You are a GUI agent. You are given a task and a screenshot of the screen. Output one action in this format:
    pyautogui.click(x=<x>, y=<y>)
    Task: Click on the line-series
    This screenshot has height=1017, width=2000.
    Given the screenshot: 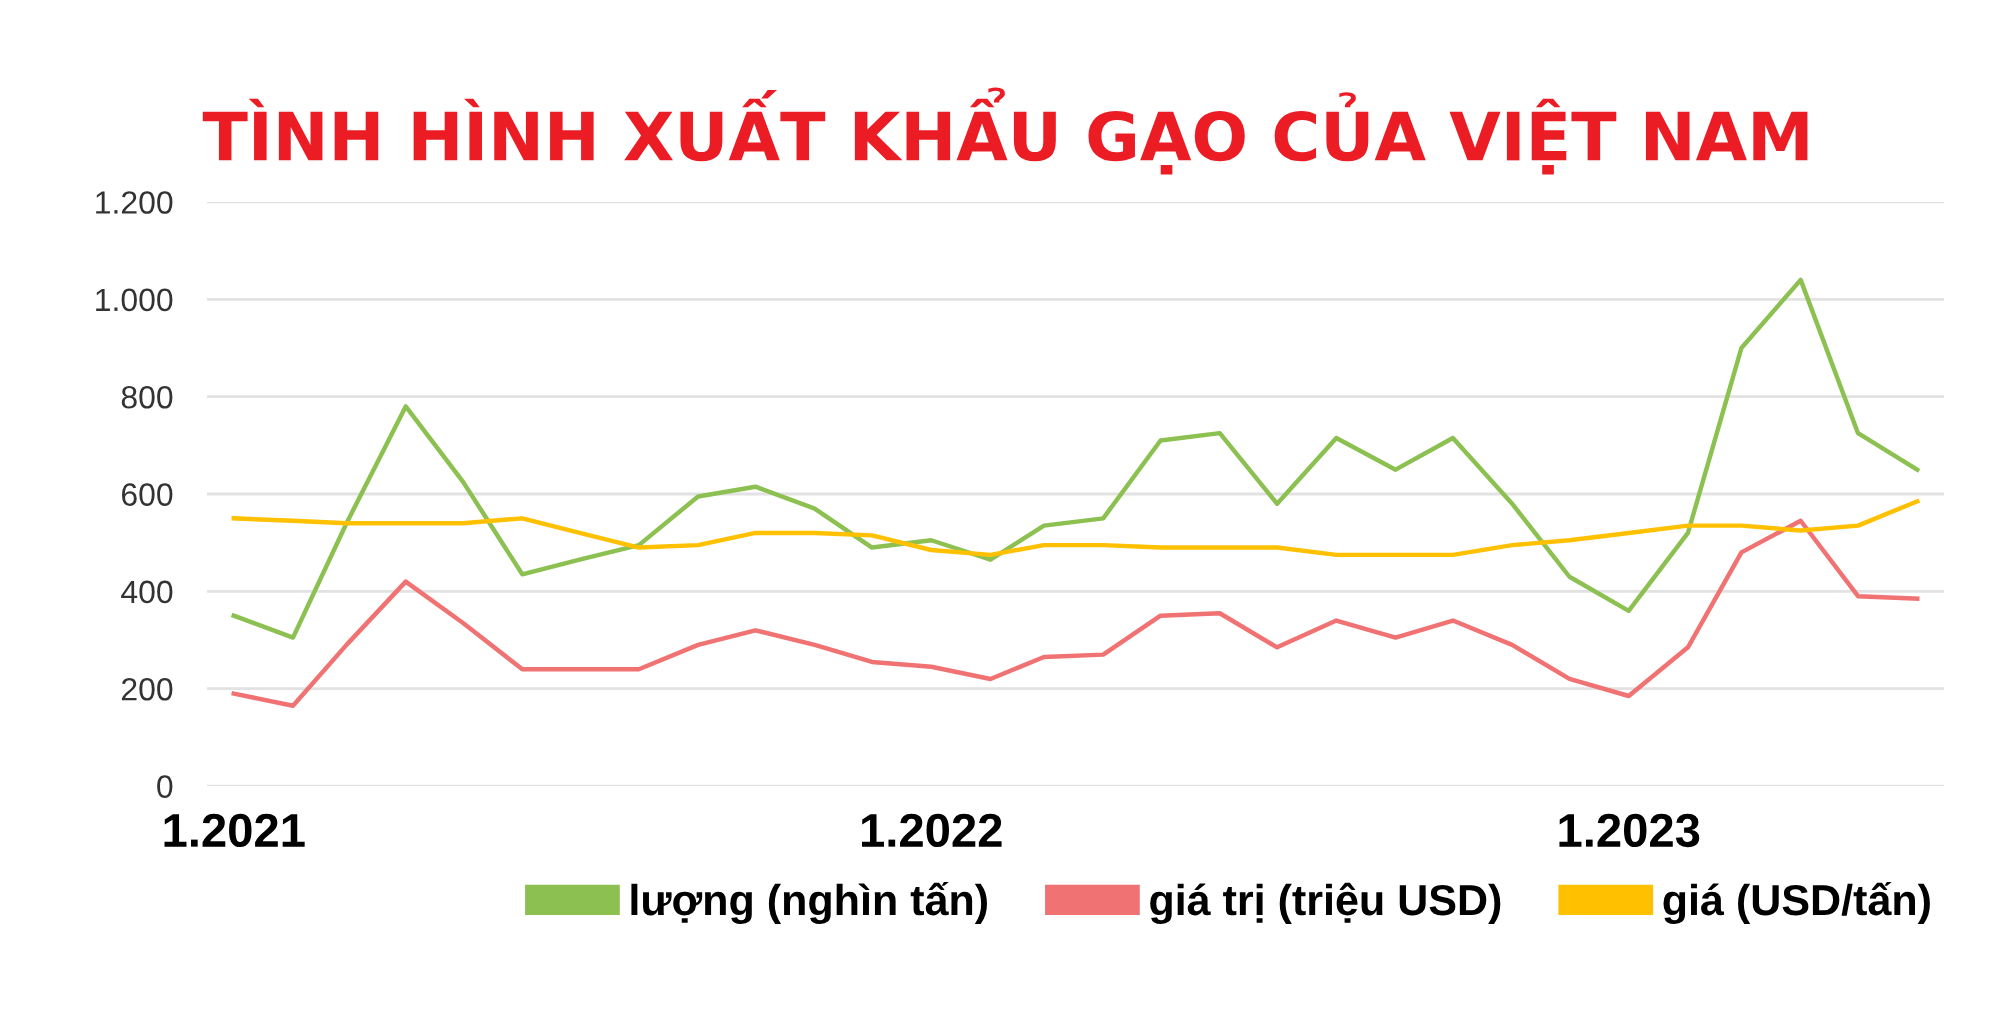 What is the action you would take?
    pyautogui.click(x=1075, y=528)
    